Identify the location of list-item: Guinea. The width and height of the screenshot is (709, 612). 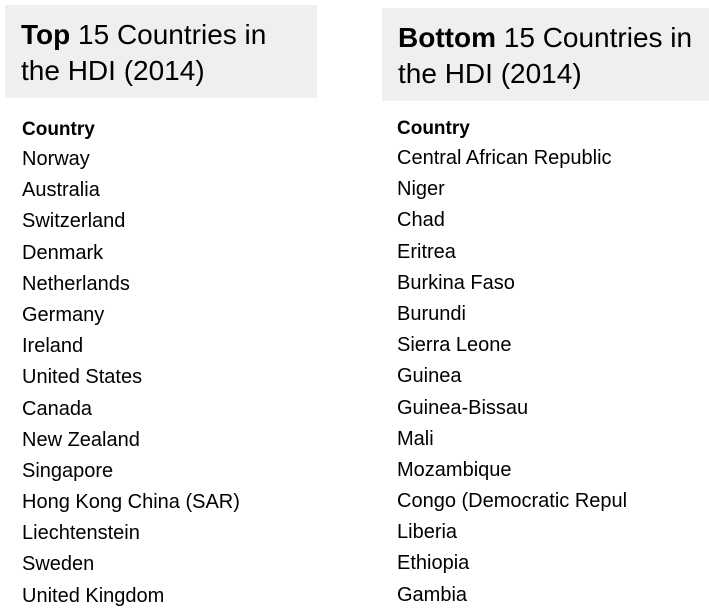
(429, 376).